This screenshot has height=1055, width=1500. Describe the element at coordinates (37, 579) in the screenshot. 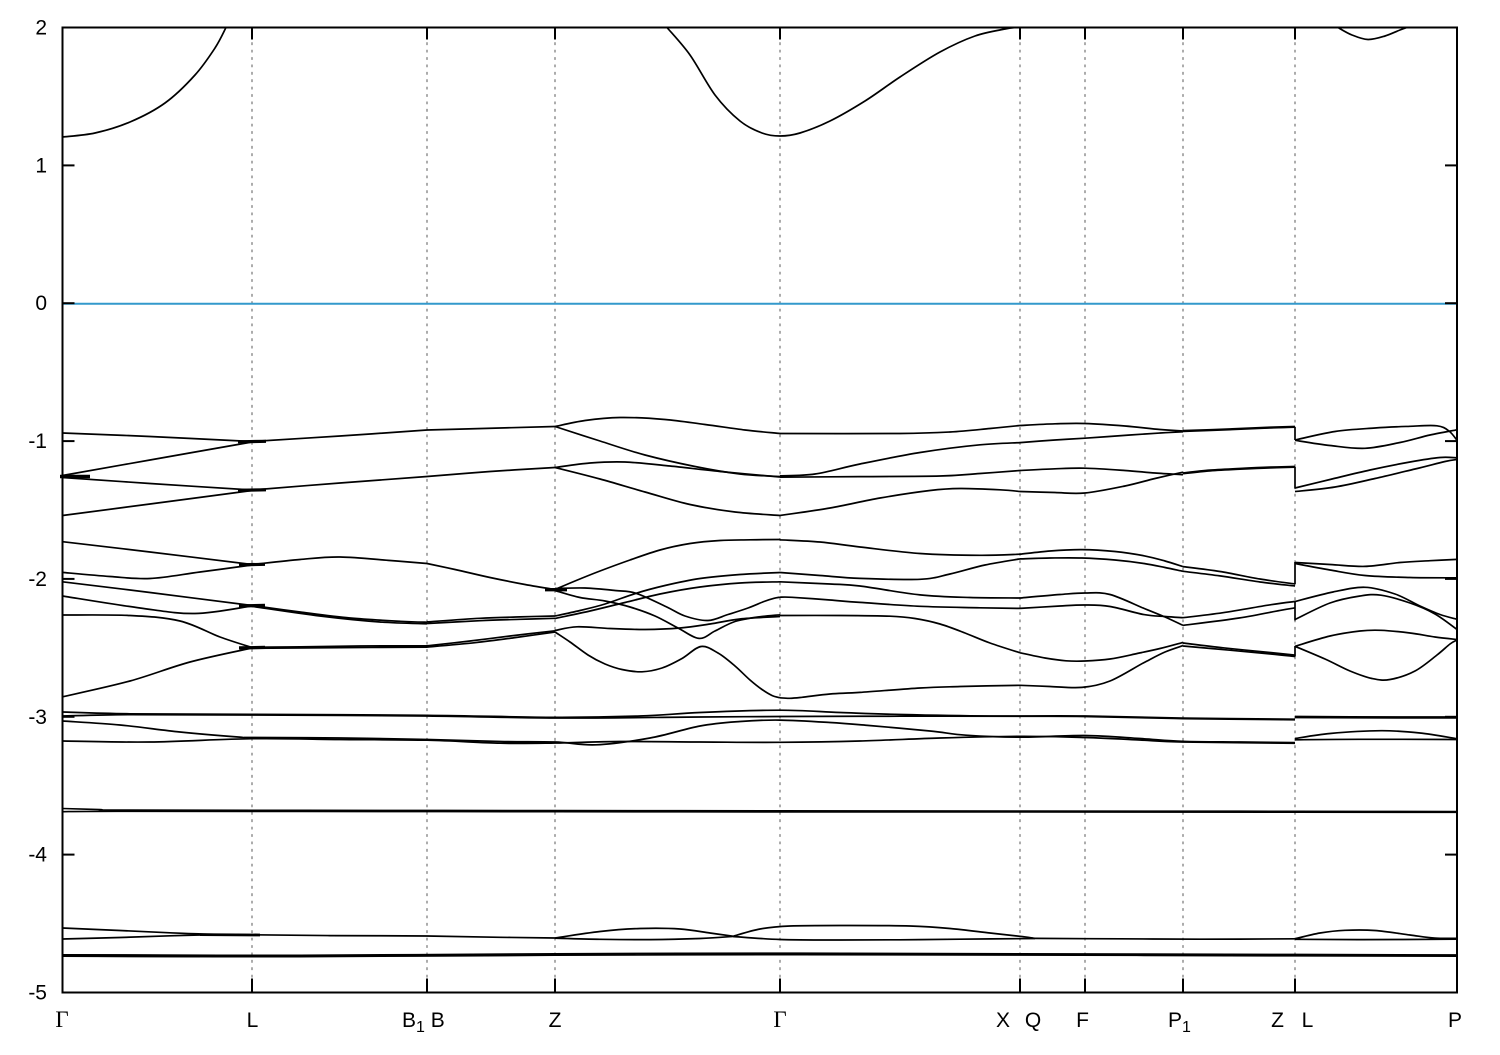

I see `svg-text: -2` at that location.